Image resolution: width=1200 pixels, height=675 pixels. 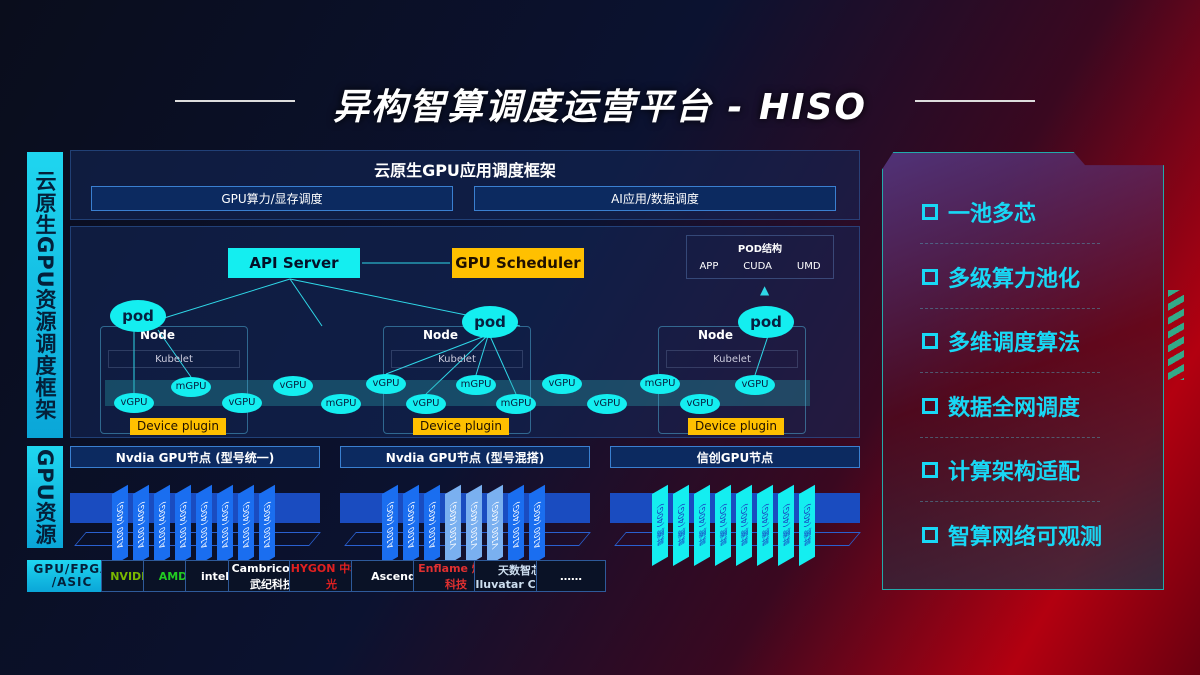 I want to click on gpu-node-title: 信创GPU节点, so click(x=735, y=457).